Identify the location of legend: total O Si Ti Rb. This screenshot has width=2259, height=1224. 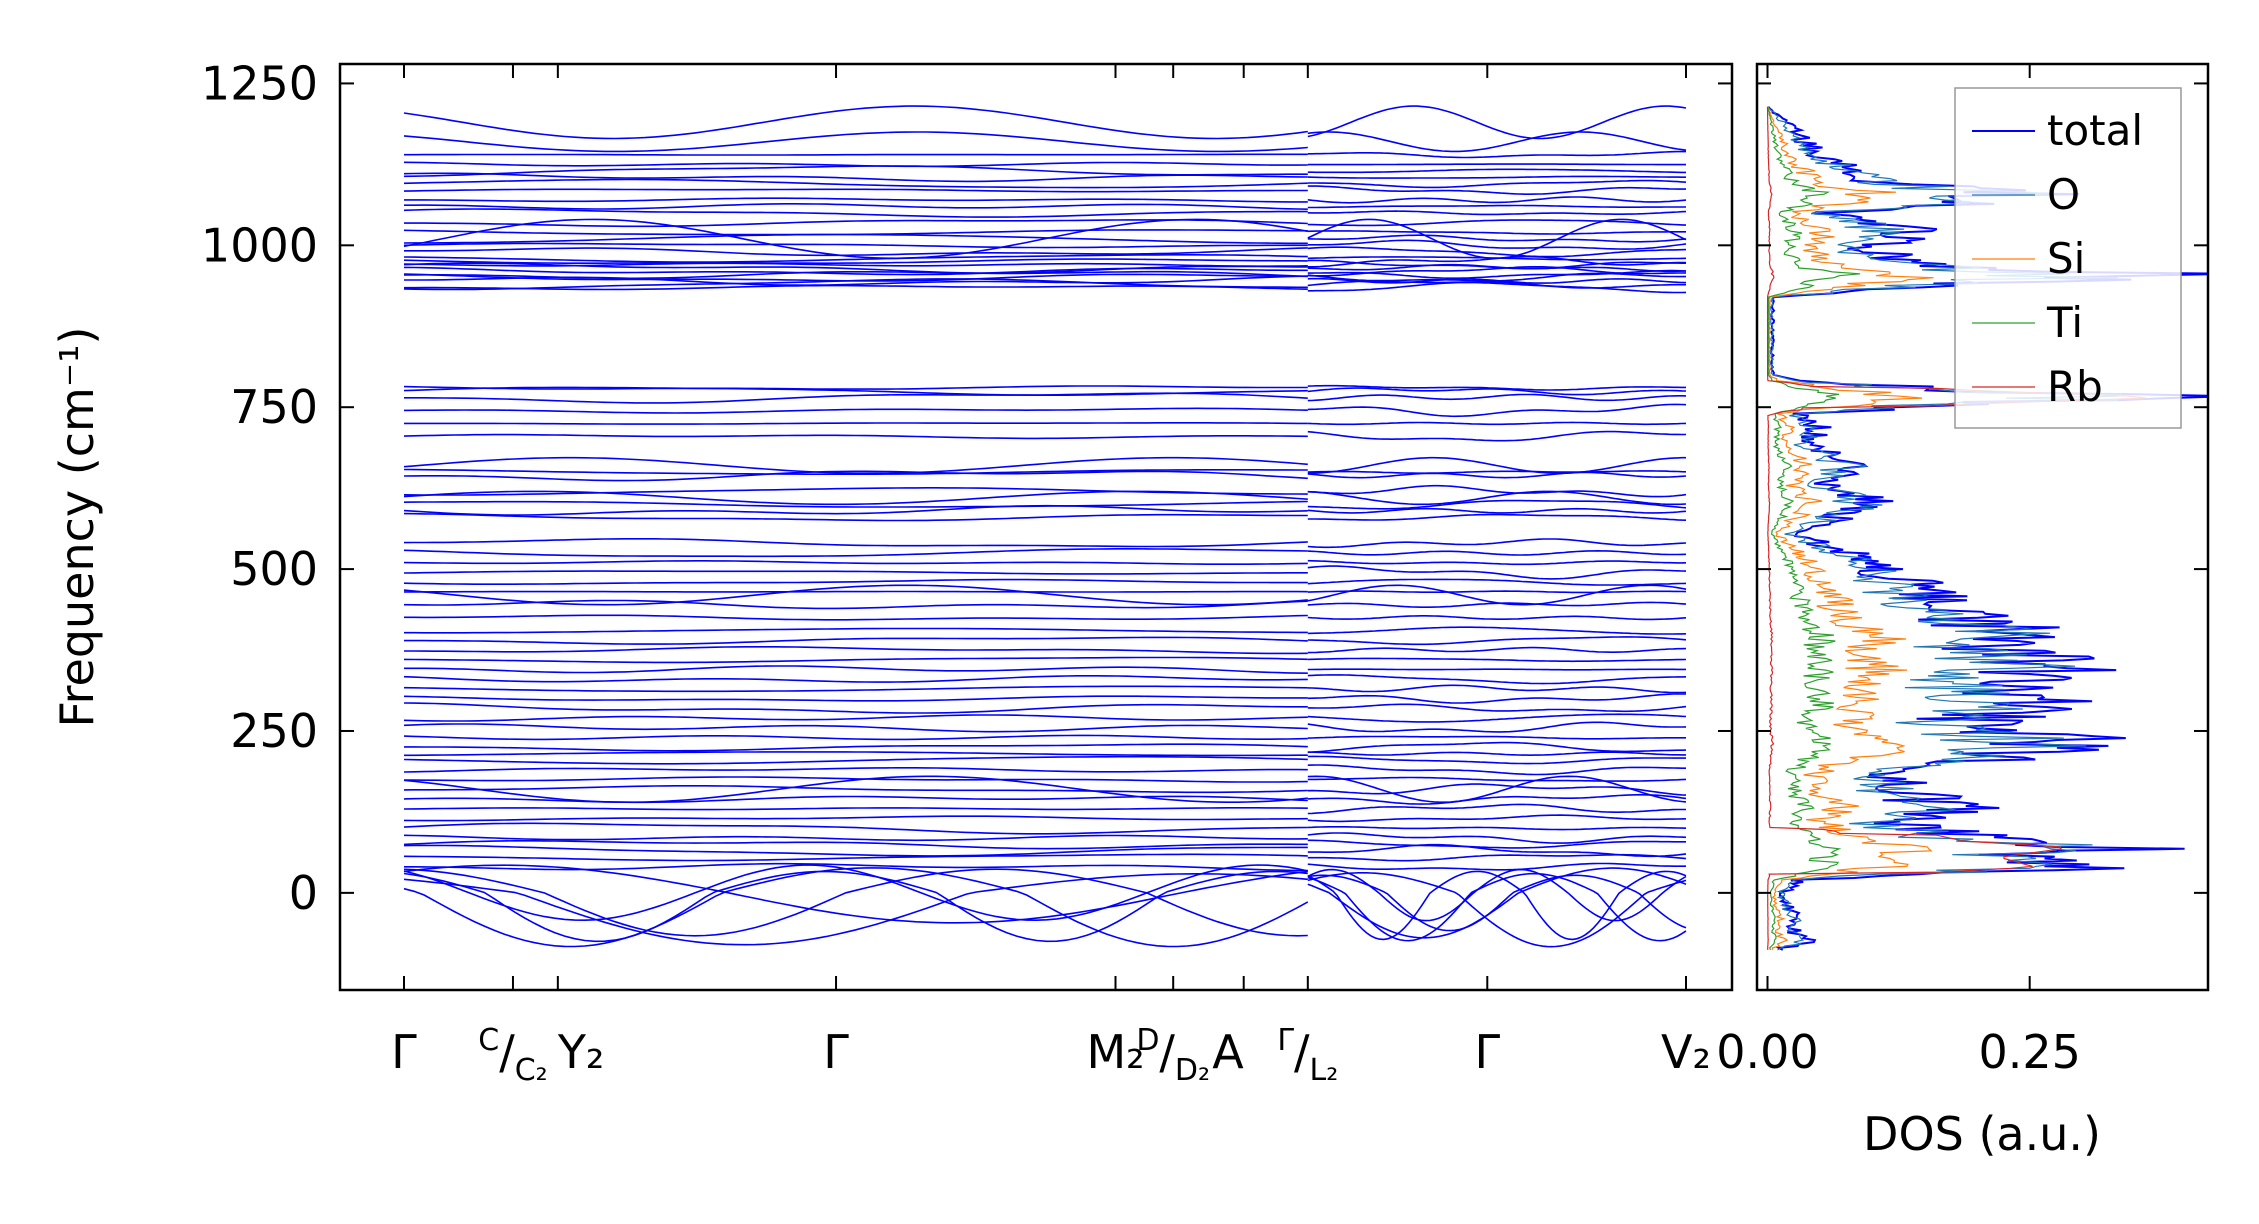
(2068, 258).